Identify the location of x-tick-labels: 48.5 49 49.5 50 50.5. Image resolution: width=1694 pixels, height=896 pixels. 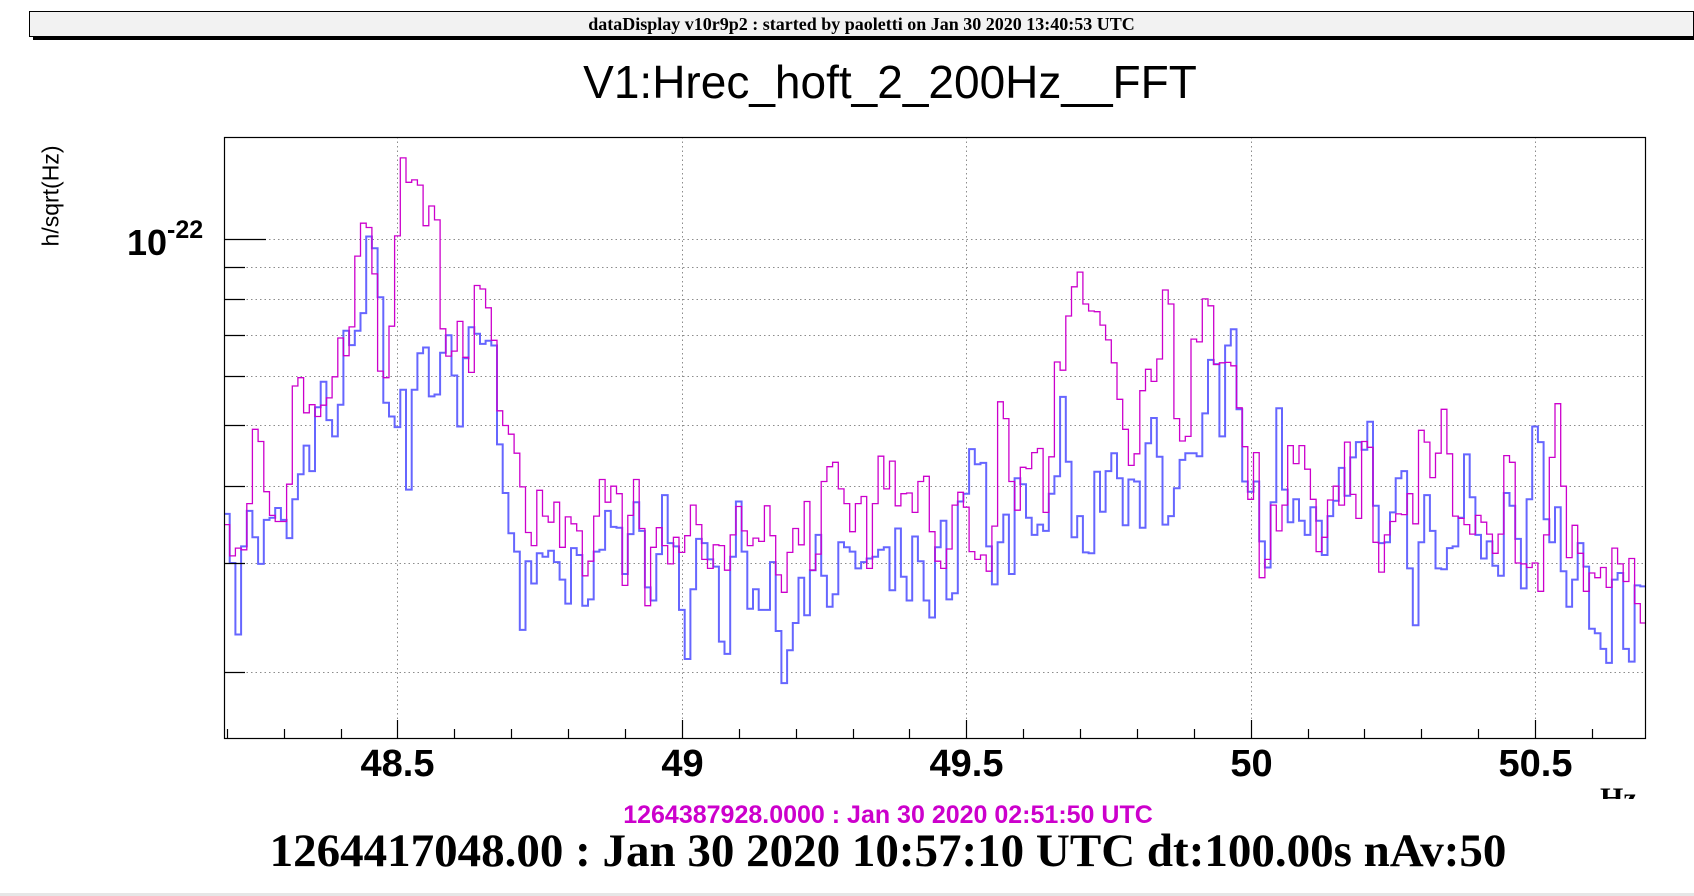
(967, 764).